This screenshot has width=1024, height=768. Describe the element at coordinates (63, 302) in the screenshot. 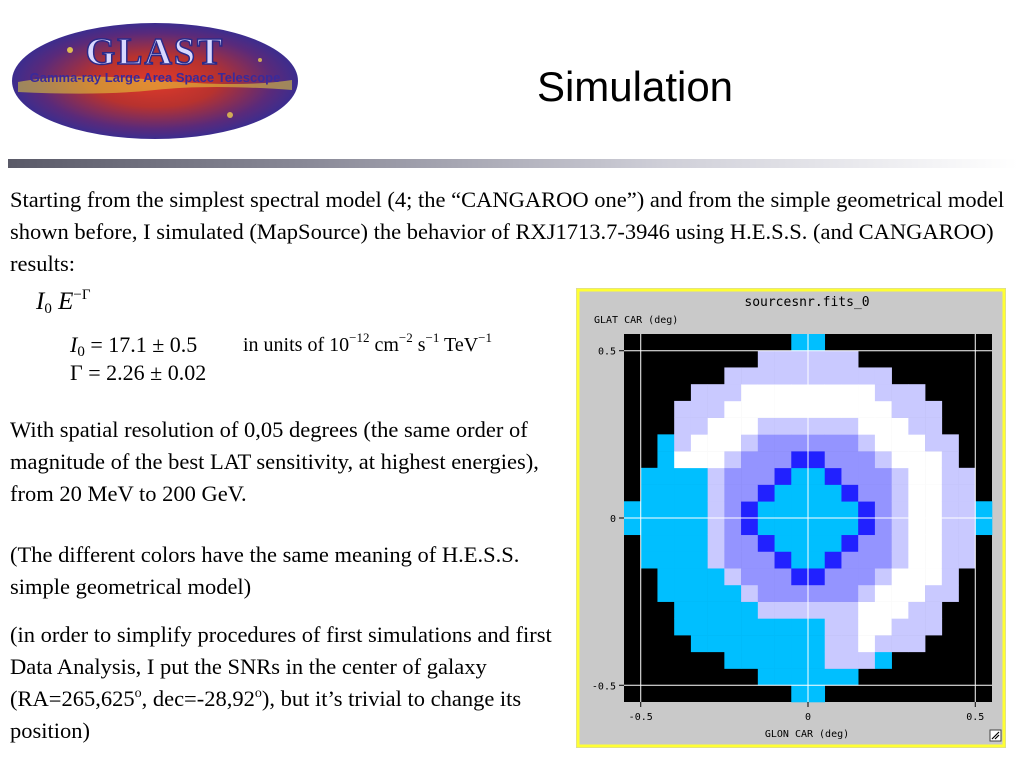

I see `spectral-model-formula: I0 E−Γ` at that location.